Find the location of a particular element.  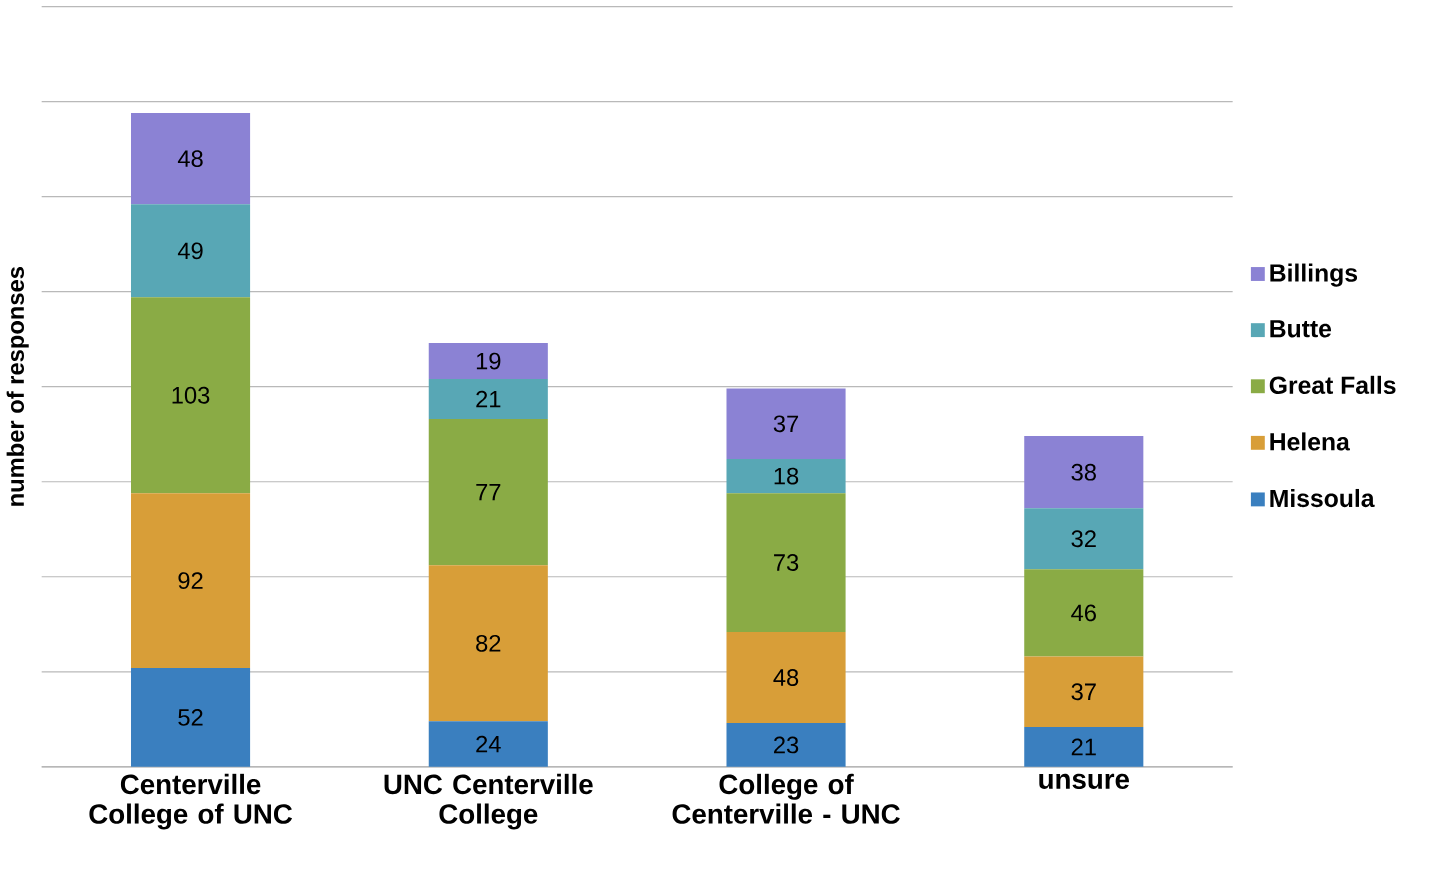

legend-label: Missoula is located at coordinates (1322, 498).